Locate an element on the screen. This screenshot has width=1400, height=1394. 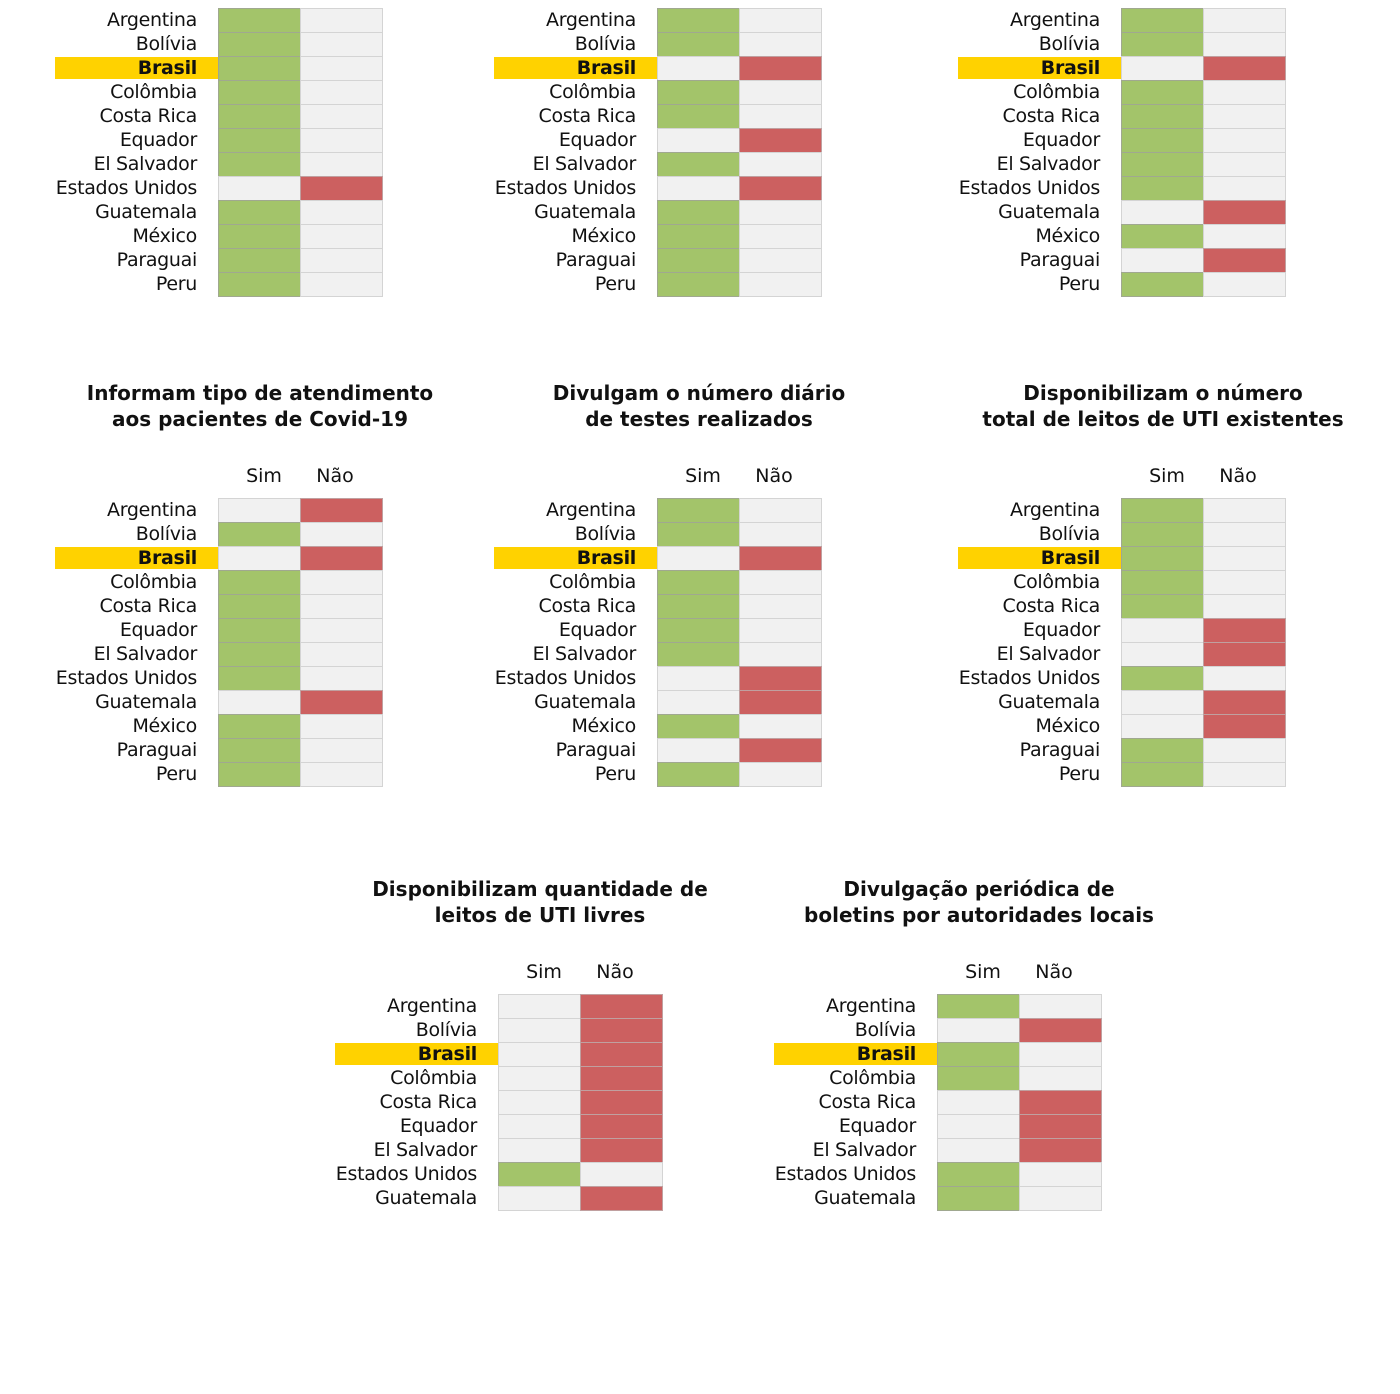
country-label: Peru is located at coordinates (615, 284).